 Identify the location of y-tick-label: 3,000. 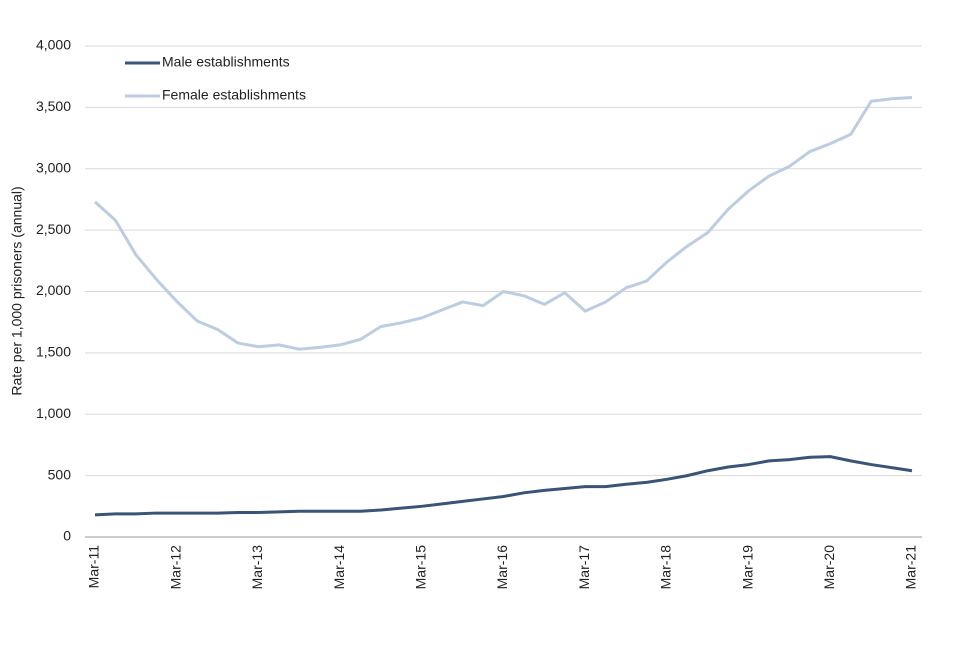
(53, 167).